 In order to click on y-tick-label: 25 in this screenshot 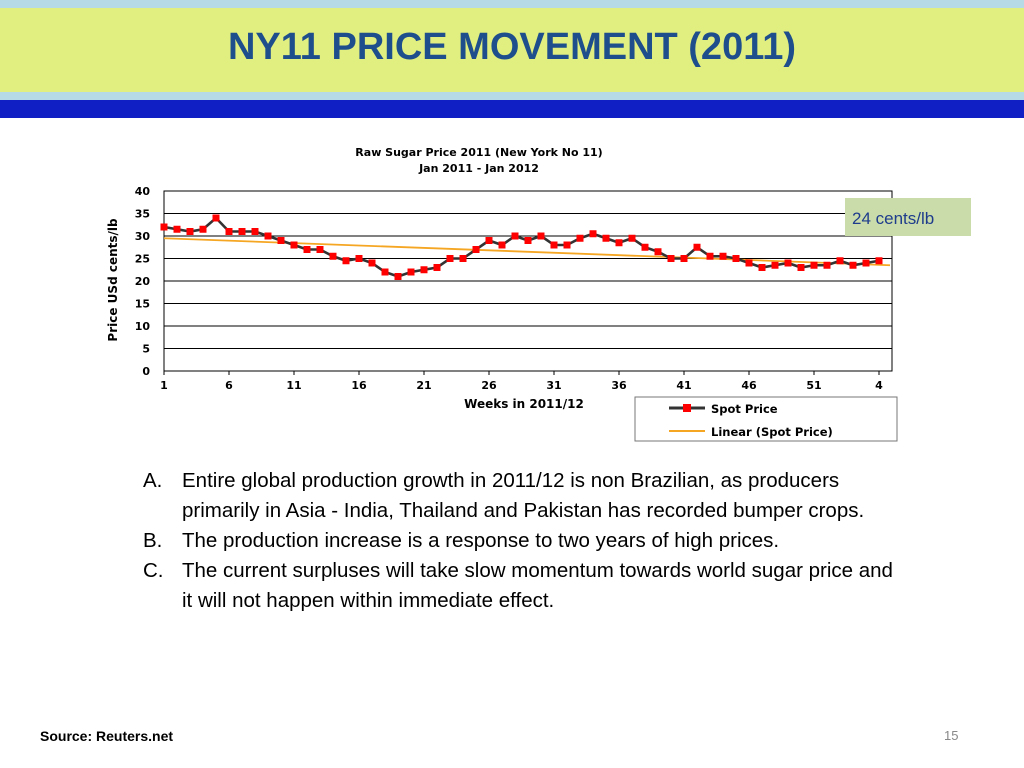, I will do `click(142, 259)`.